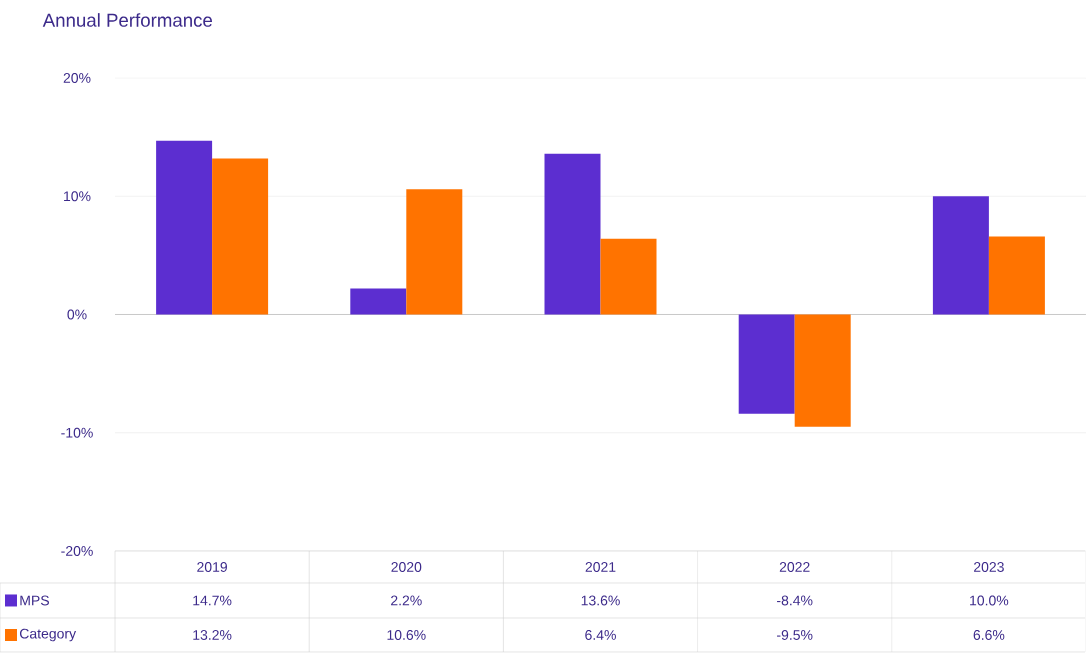 This screenshot has width=1086, height=653. Describe the element at coordinates (406, 567) in the screenshot. I see `x-tick-label: 2020` at that location.